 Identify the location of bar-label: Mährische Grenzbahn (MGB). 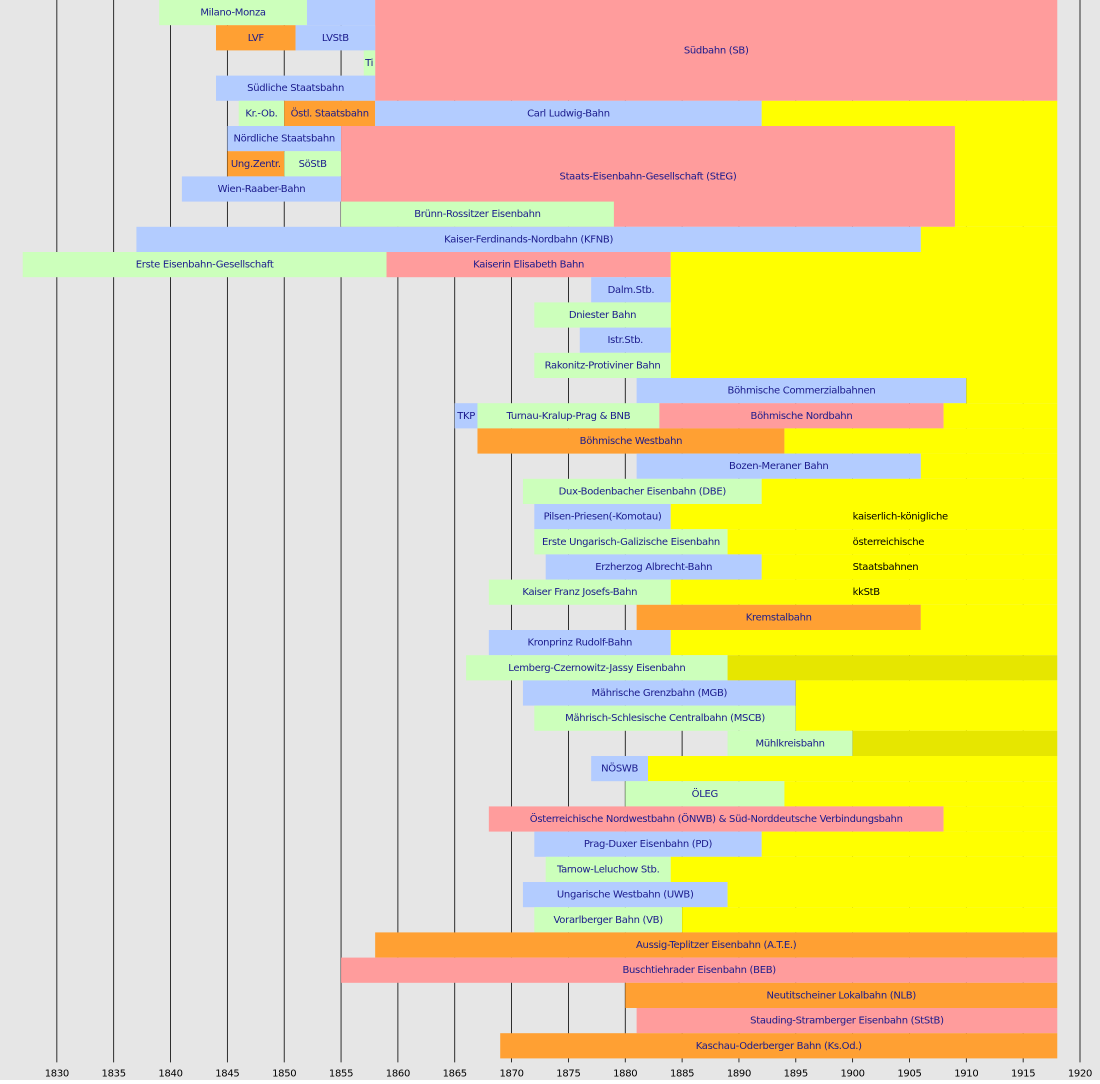
(660, 693).